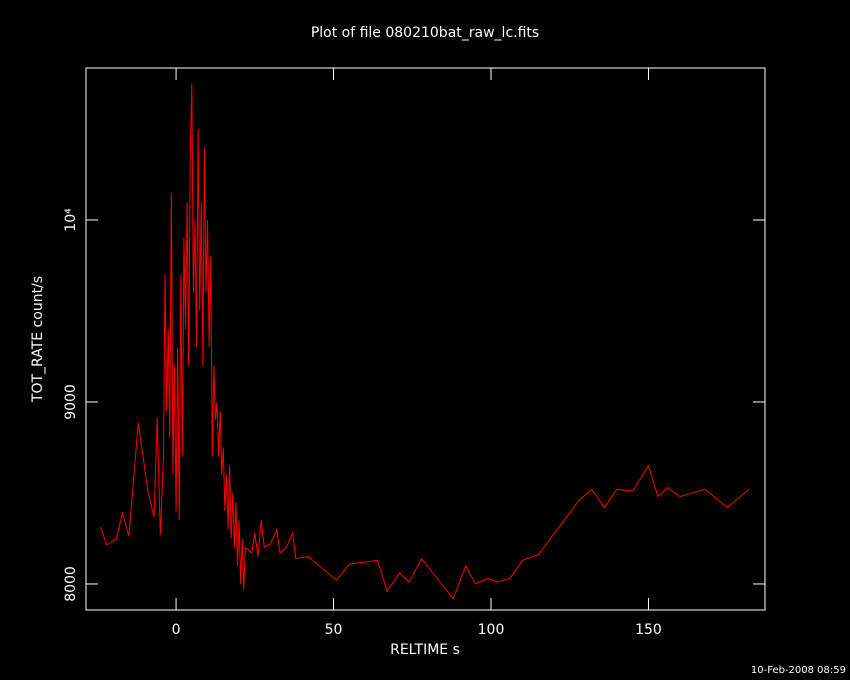  Describe the element at coordinates (491, 630) in the screenshot. I see `x-tick-label: 100` at that location.